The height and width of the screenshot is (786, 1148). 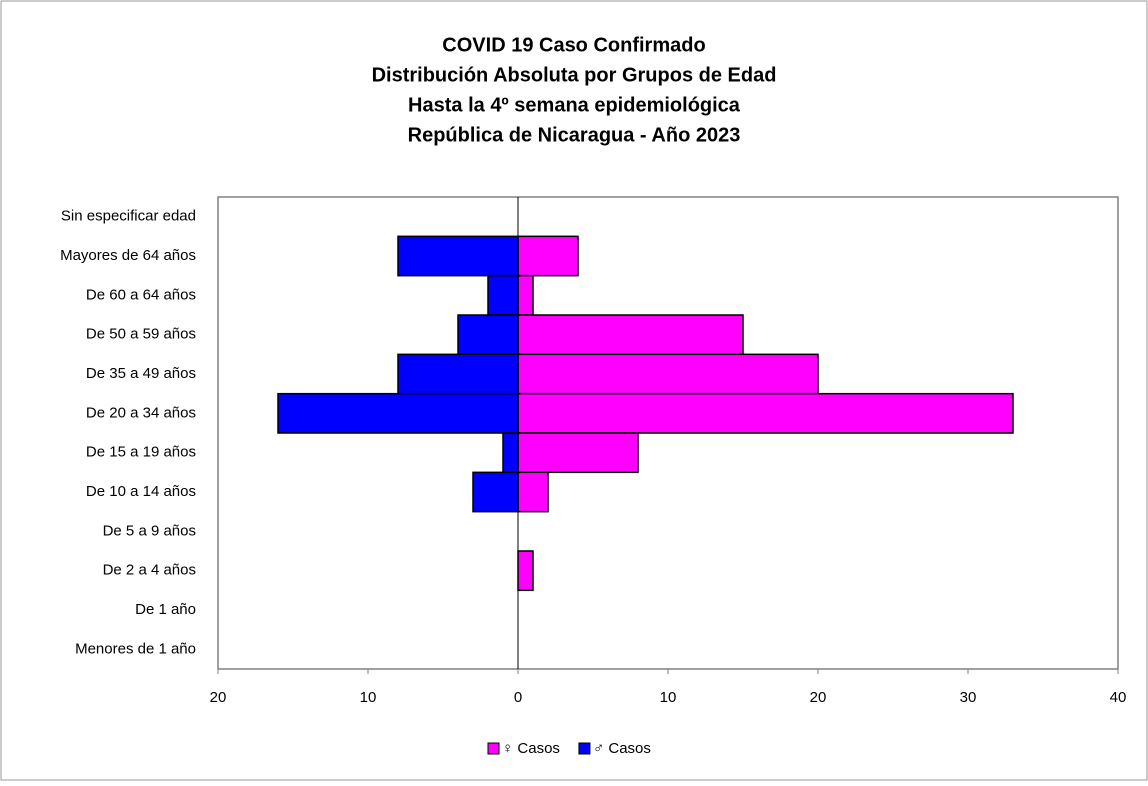 What do you see at coordinates (518, 697) in the screenshot?
I see `x-tick-label: 0` at bounding box center [518, 697].